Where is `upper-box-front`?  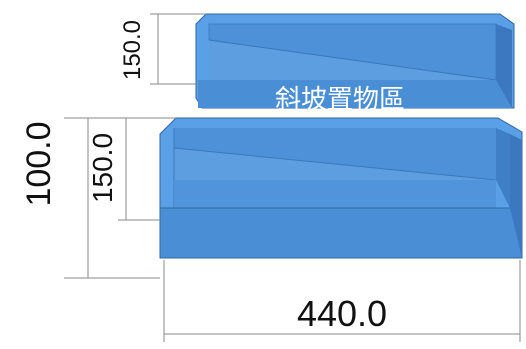
upper-box-front is located at coordinates (355, 94).